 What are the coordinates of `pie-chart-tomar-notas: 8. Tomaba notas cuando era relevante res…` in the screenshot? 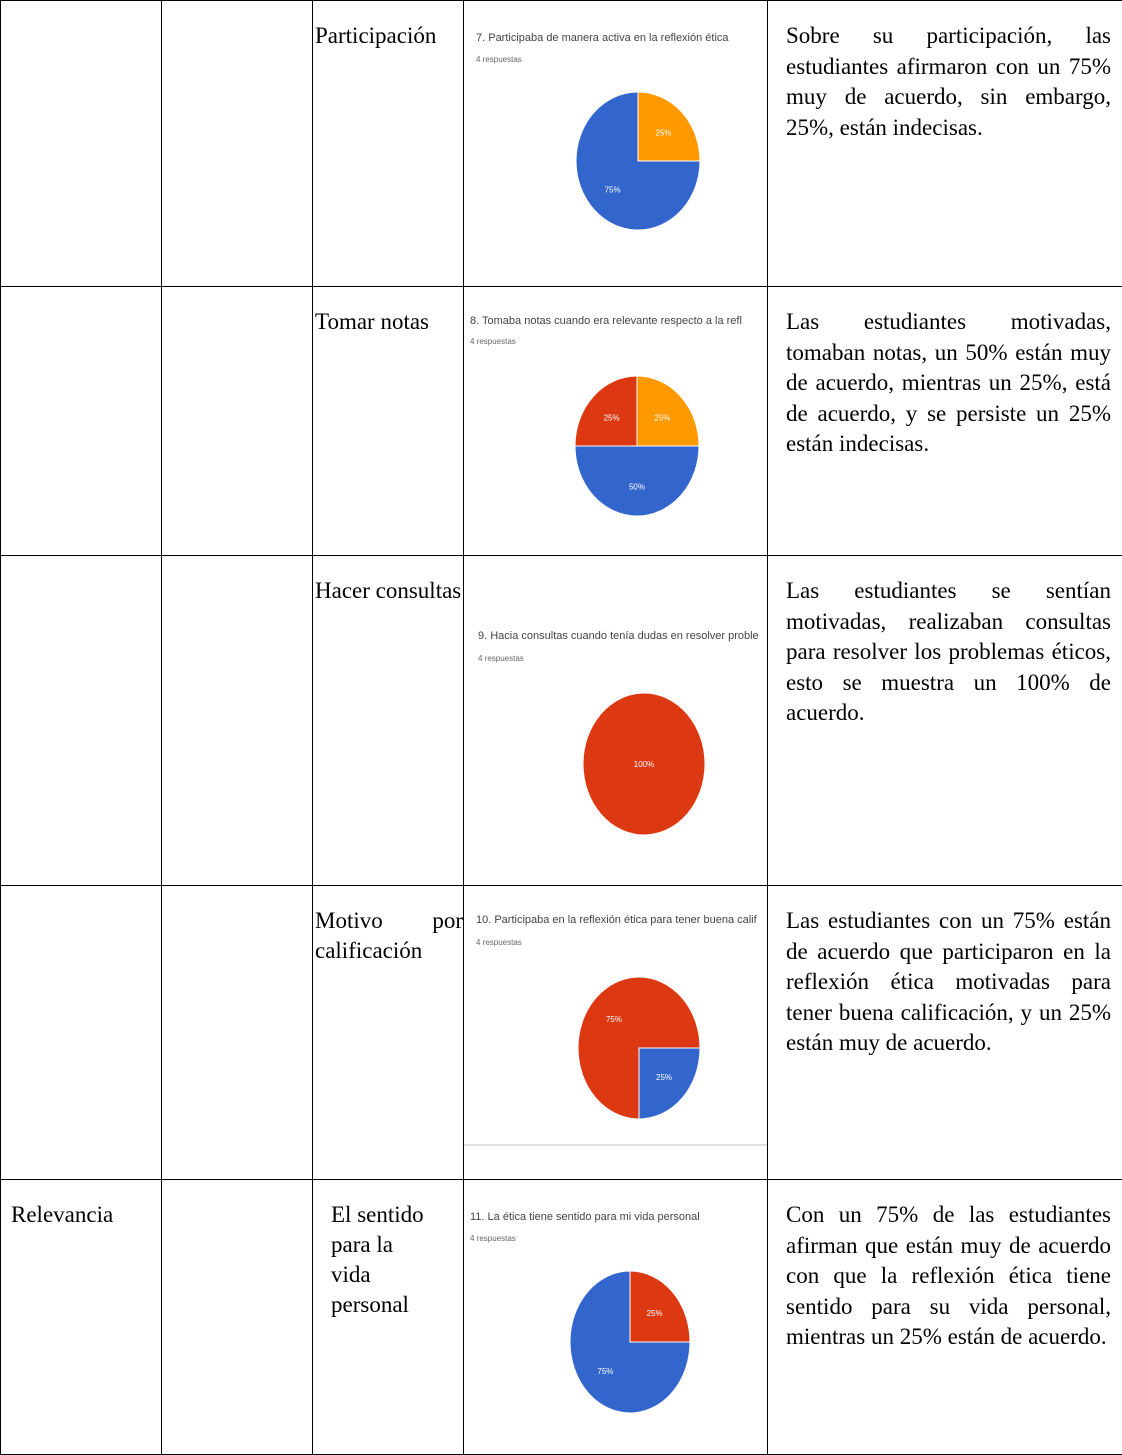 It's located at (615, 421).